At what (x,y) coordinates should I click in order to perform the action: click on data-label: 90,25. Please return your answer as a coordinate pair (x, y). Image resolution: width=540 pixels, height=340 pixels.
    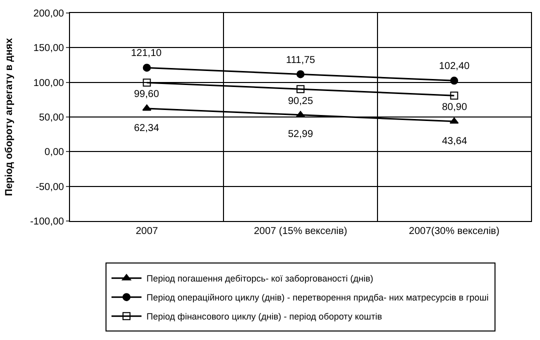
    Looking at the image, I should click on (301, 101).